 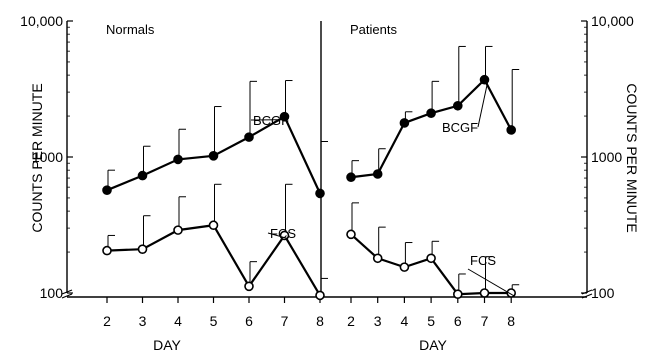 What do you see at coordinates (67, 294) in the screenshot?
I see `axis-break-left` at bounding box center [67, 294].